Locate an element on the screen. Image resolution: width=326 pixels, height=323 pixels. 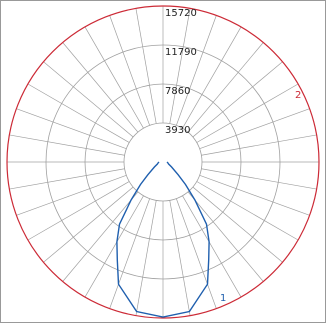
annotation: 2 is located at coordinates (298, 95).